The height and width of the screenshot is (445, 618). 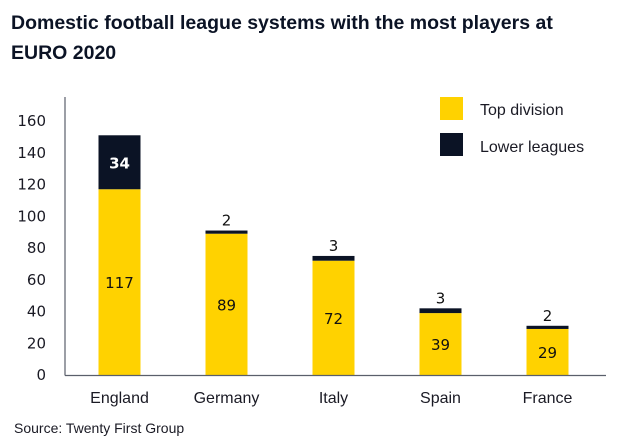 I want to click on y-tick-label: 100, so click(x=31, y=216).